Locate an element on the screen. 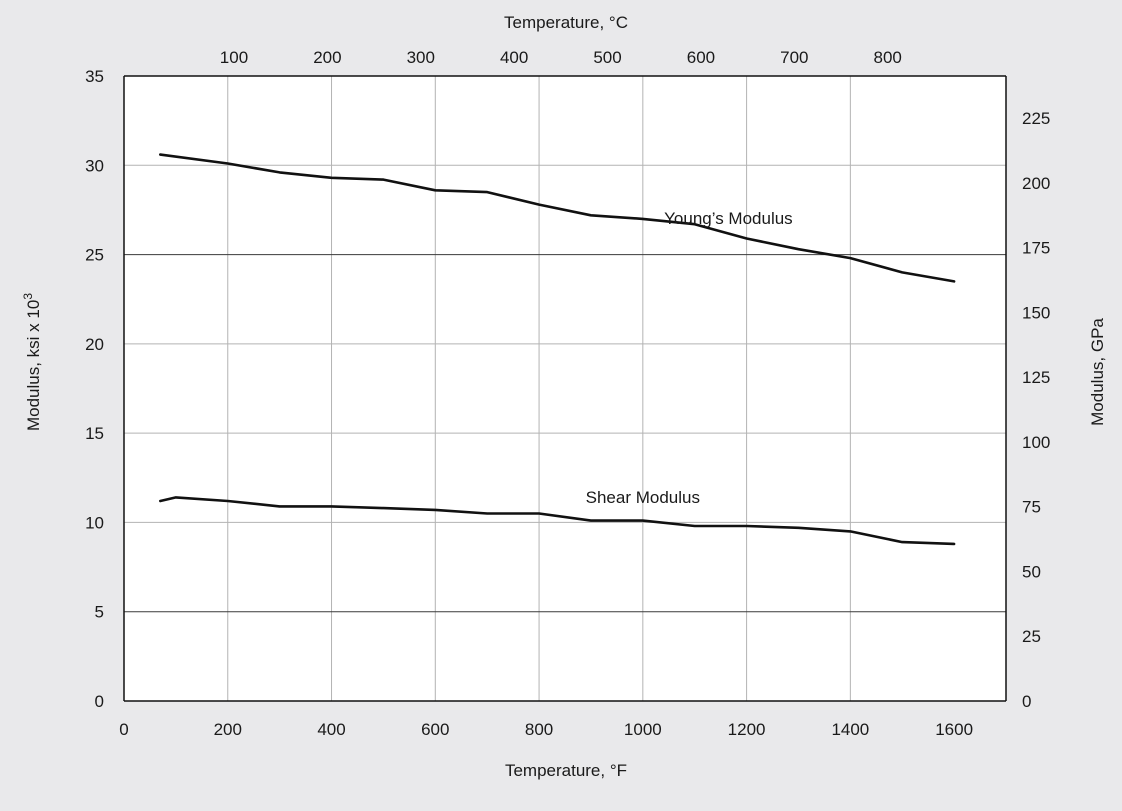 This screenshot has width=1122, height=811. y-axis-label-superscript: 3 is located at coordinates (28, 296).